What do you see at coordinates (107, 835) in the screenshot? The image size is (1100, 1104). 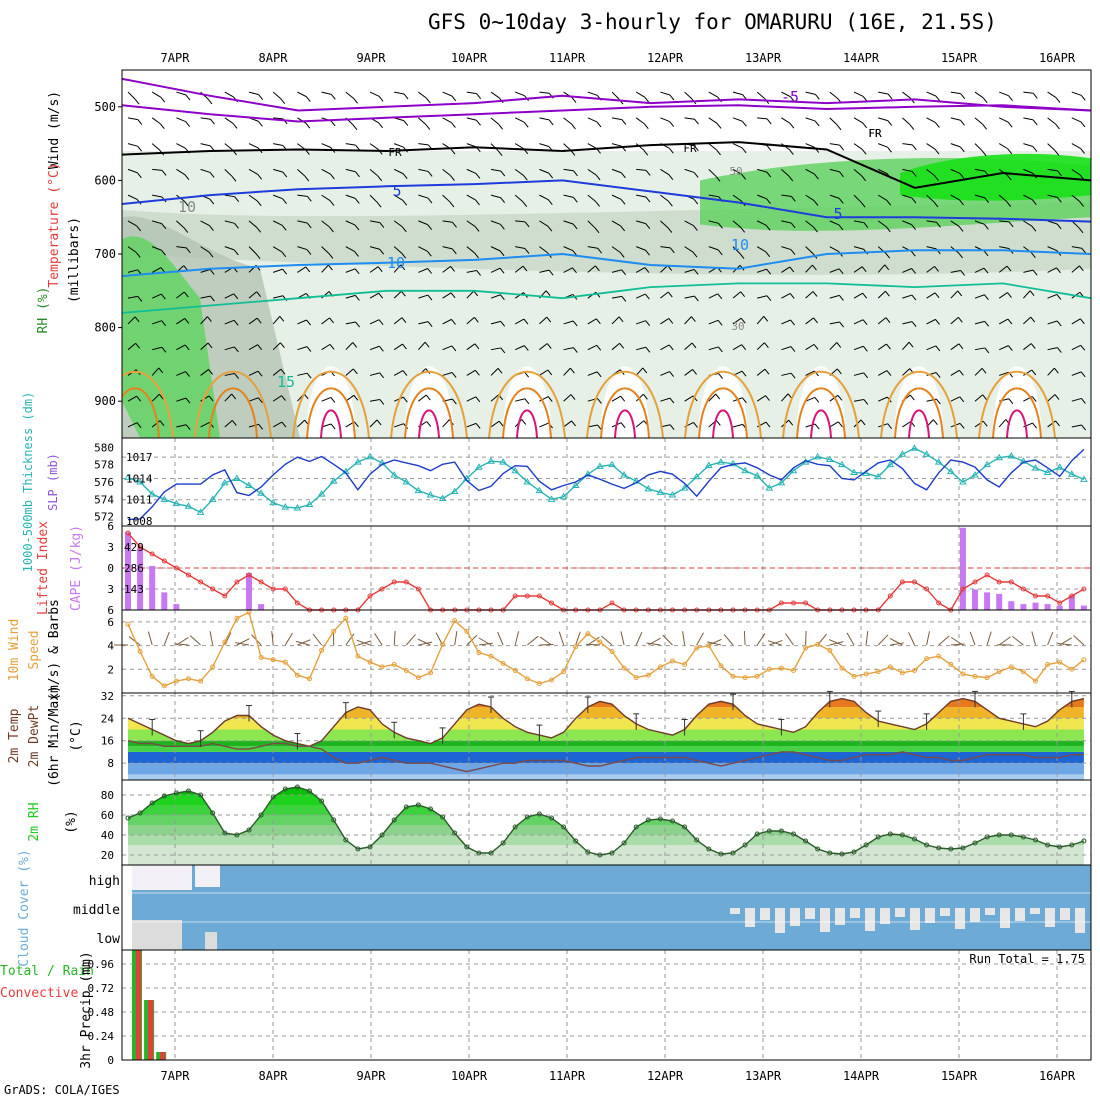 I see `rh2m-tick: 40` at bounding box center [107, 835].